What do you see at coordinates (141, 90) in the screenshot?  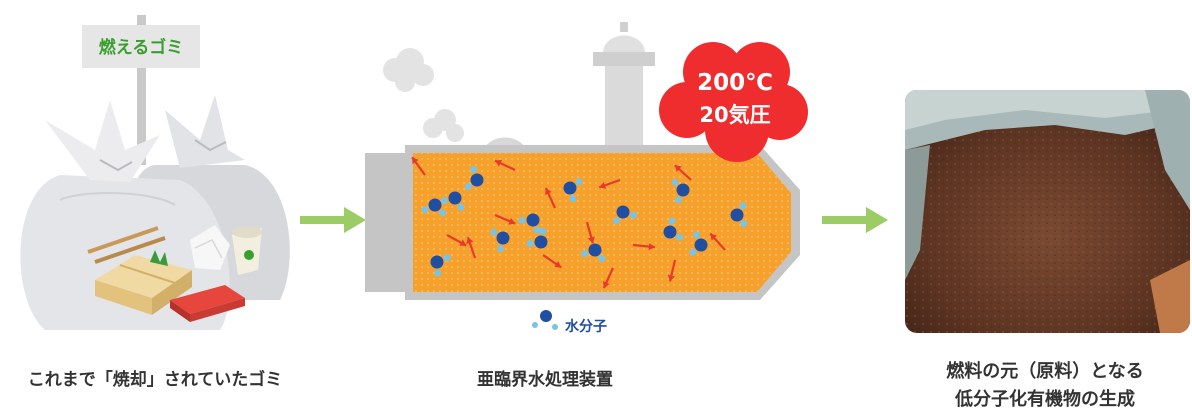 I see `sign-pole` at bounding box center [141, 90].